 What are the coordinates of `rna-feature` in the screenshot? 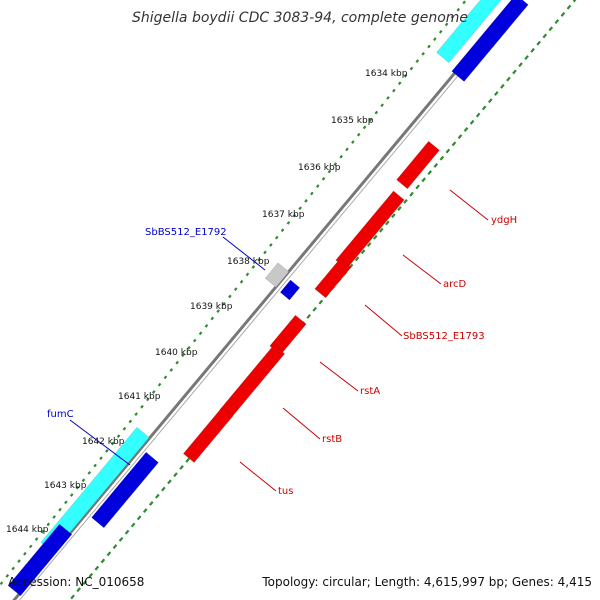 It's located at (469, 32).